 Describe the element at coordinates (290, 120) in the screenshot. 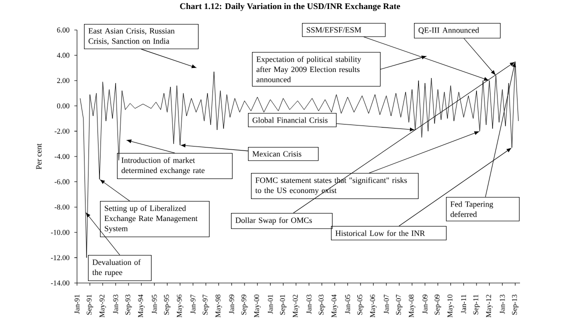

I see `annotation: Global Financial Crisis` at that location.